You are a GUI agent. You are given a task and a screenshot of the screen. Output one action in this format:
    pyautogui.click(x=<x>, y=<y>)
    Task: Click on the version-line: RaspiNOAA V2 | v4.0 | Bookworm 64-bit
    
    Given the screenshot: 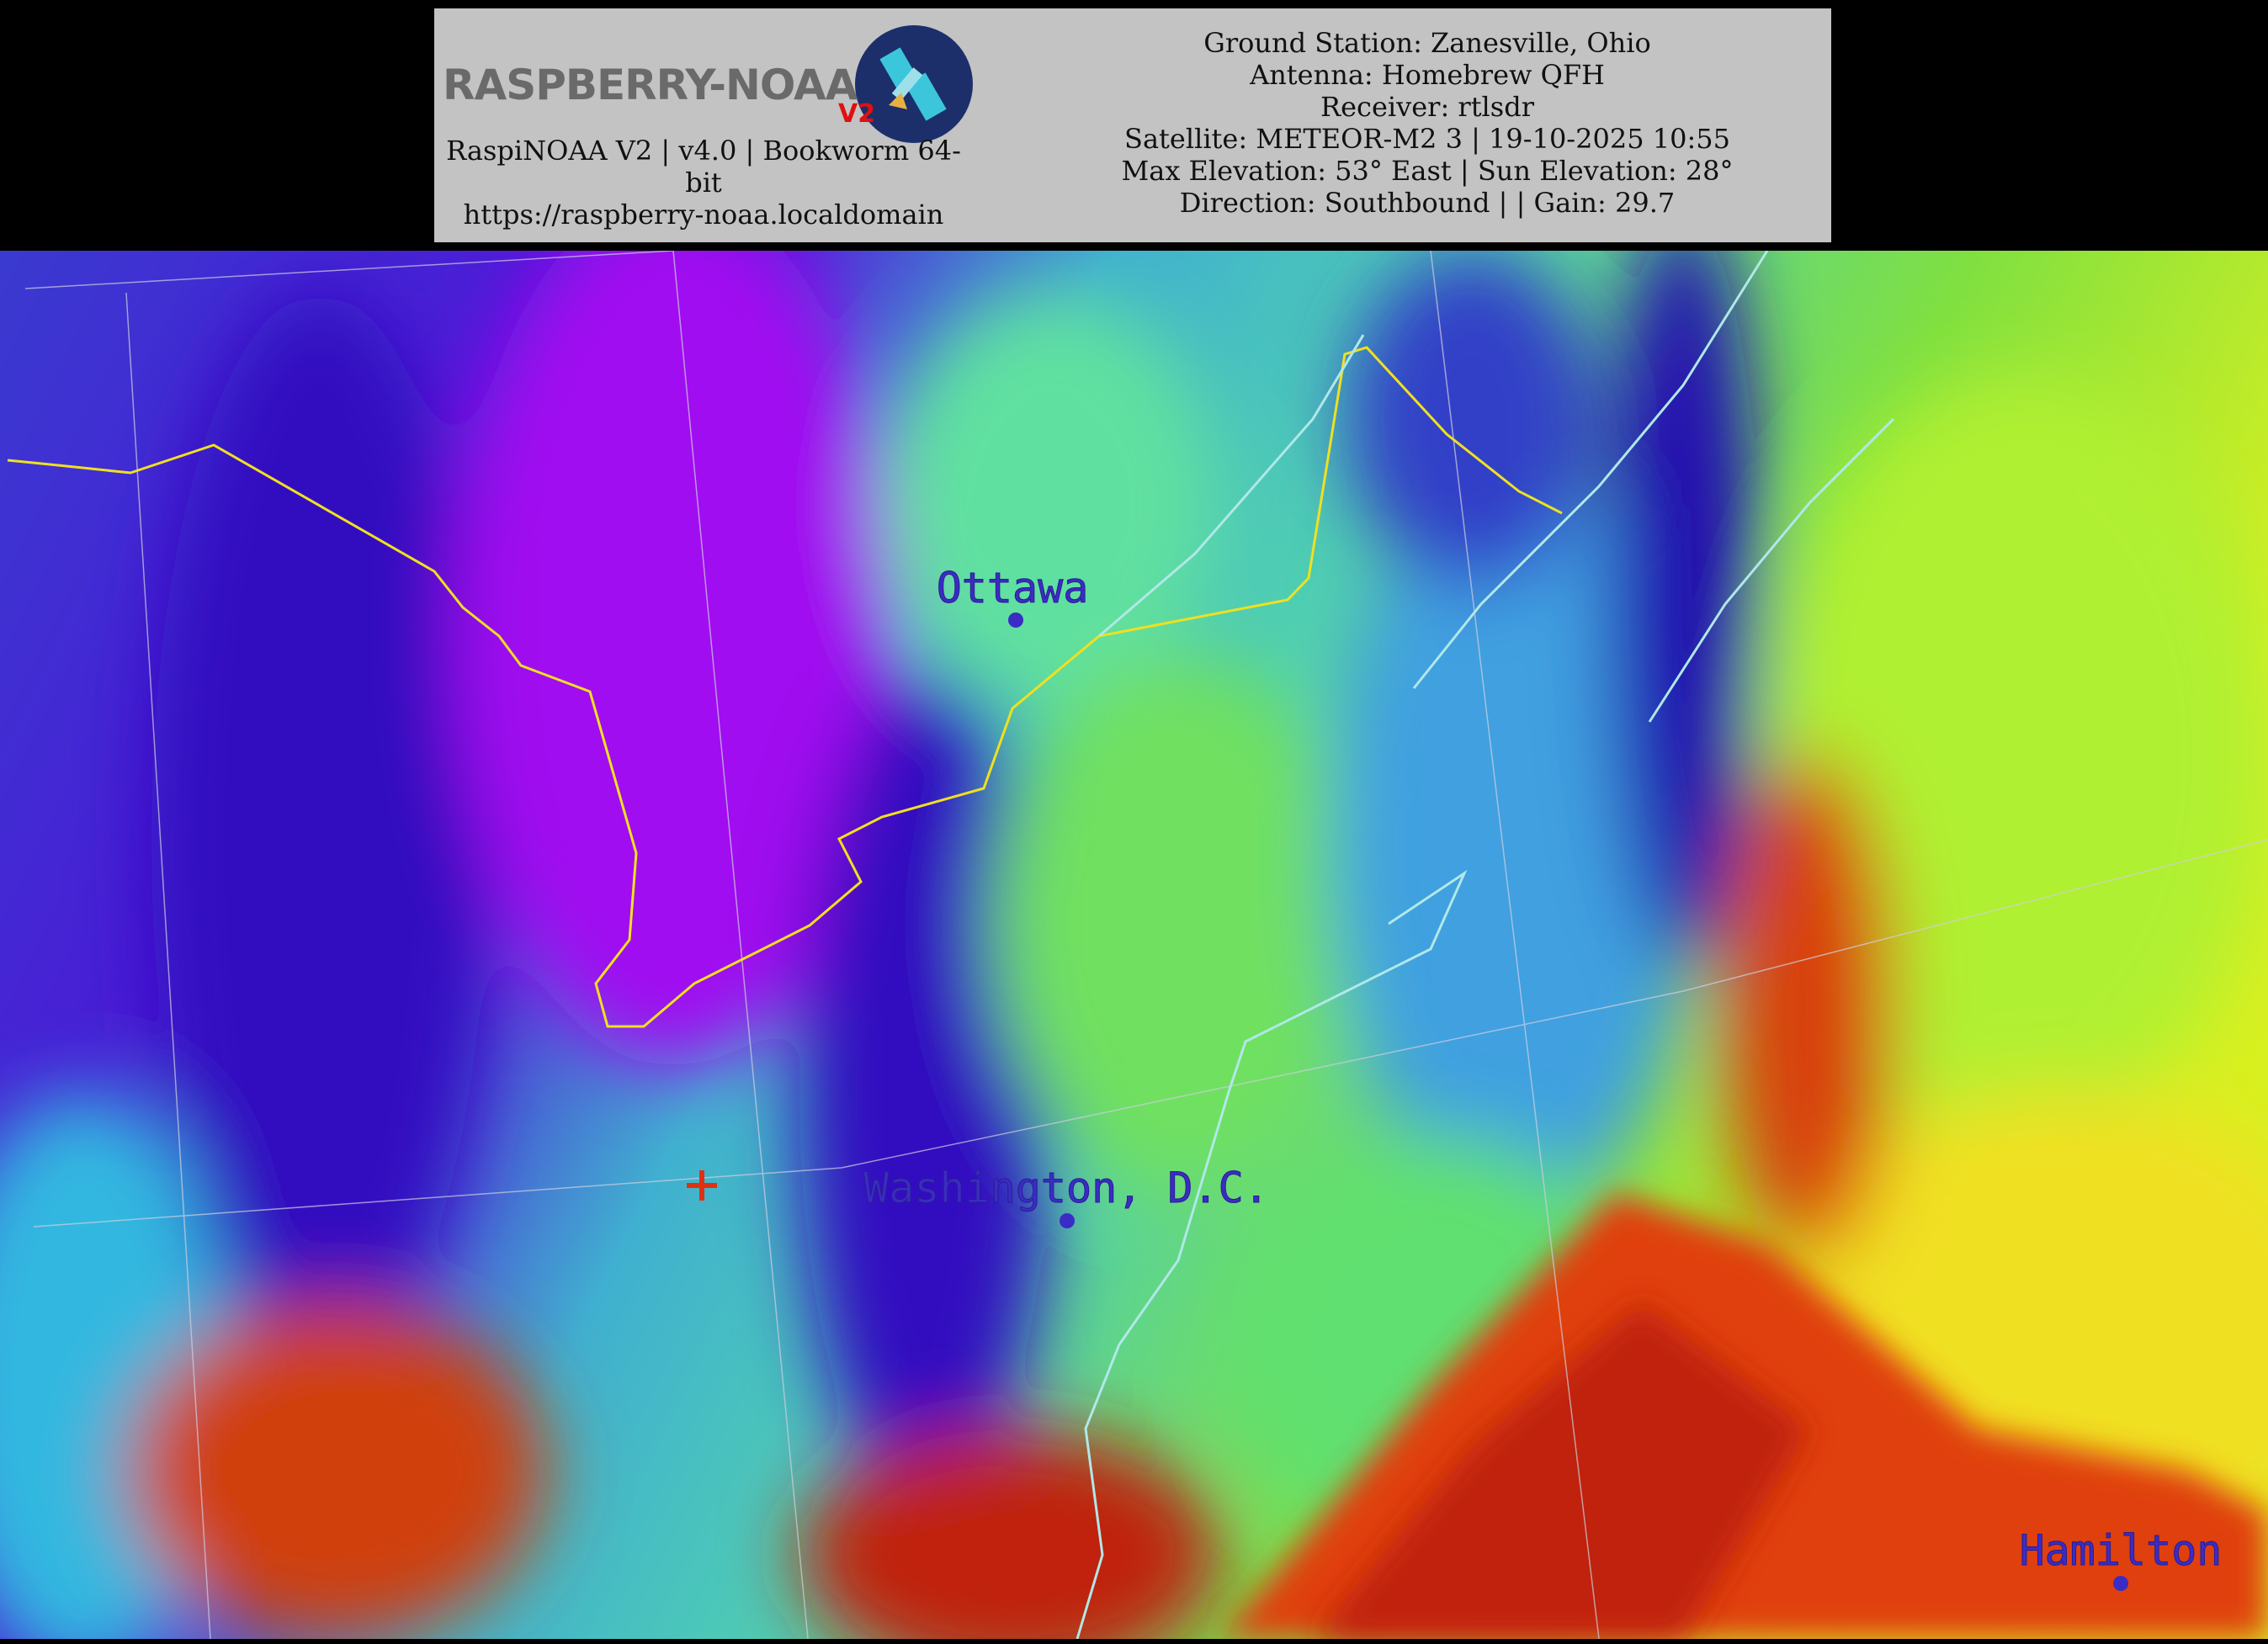 What is the action you would take?
    pyautogui.click(x=703, y=167)
    